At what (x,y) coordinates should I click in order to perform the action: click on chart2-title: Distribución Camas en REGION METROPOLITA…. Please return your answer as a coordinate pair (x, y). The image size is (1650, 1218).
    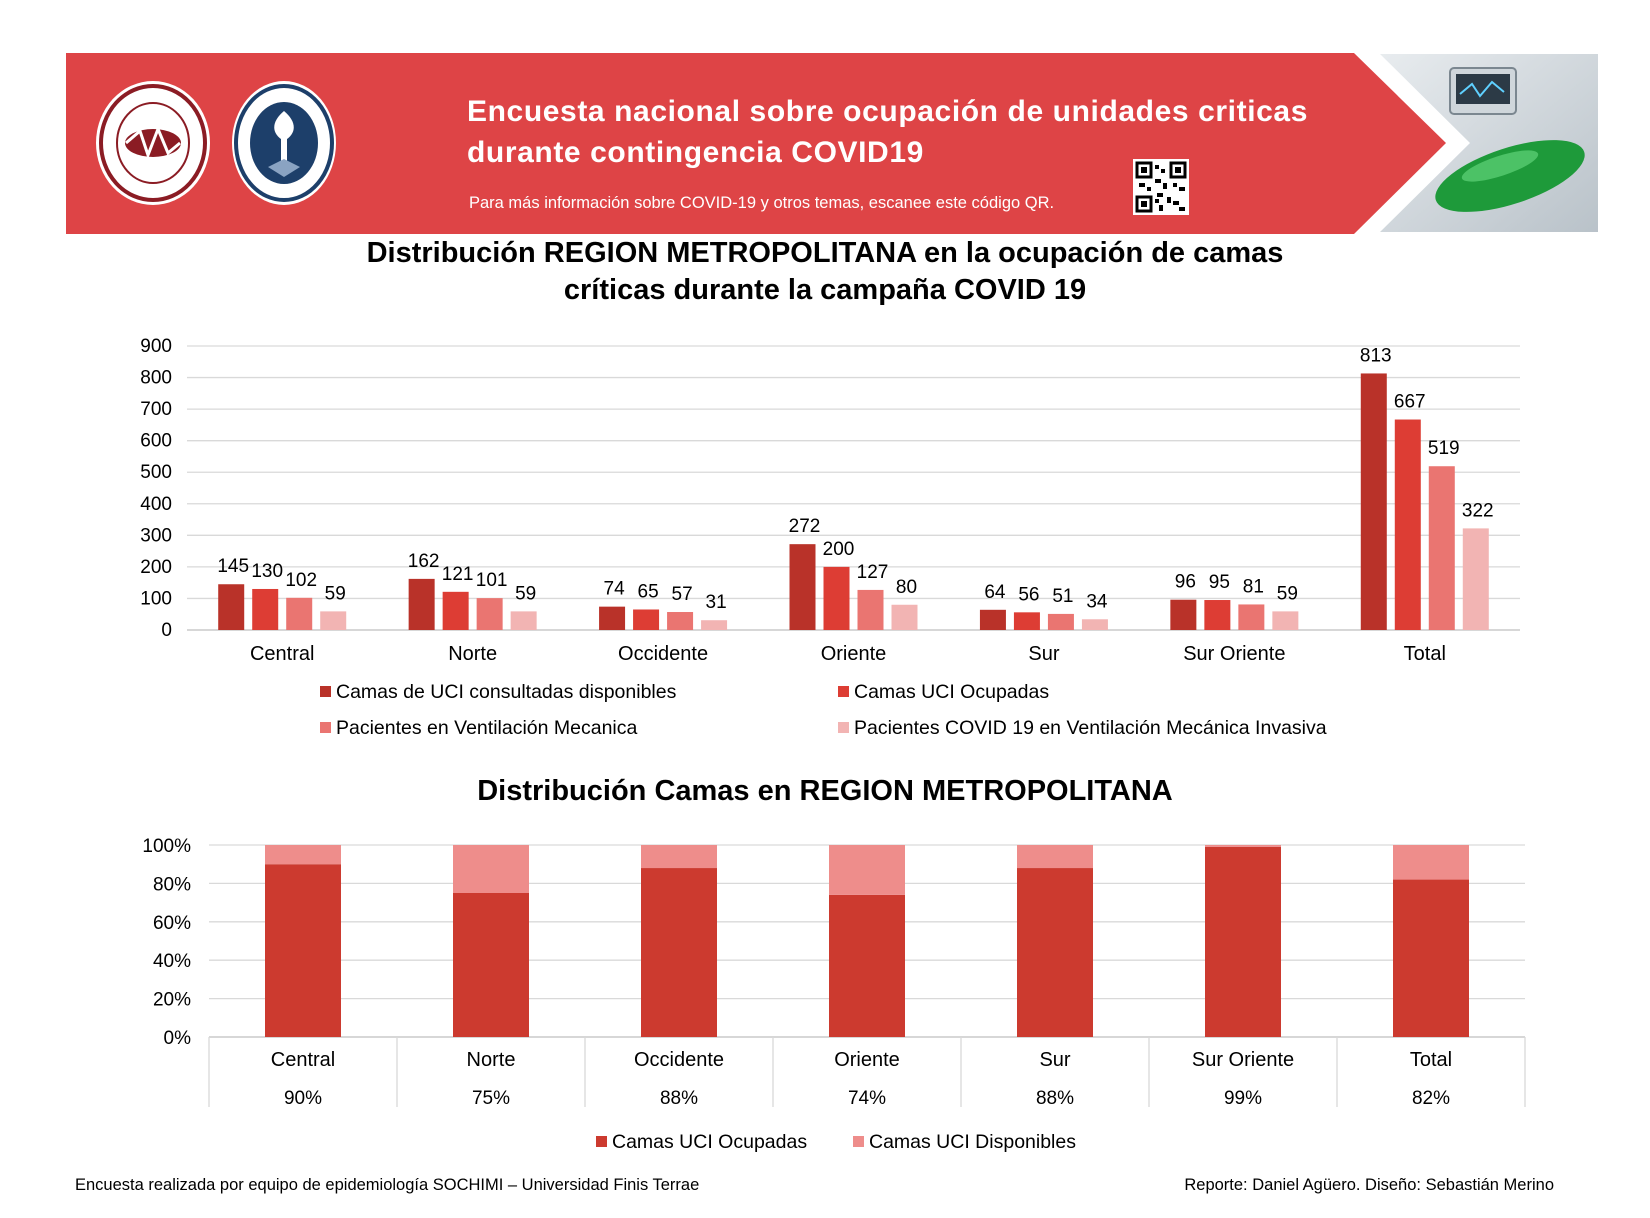
    Looking at the image, I should click on (825, 791).